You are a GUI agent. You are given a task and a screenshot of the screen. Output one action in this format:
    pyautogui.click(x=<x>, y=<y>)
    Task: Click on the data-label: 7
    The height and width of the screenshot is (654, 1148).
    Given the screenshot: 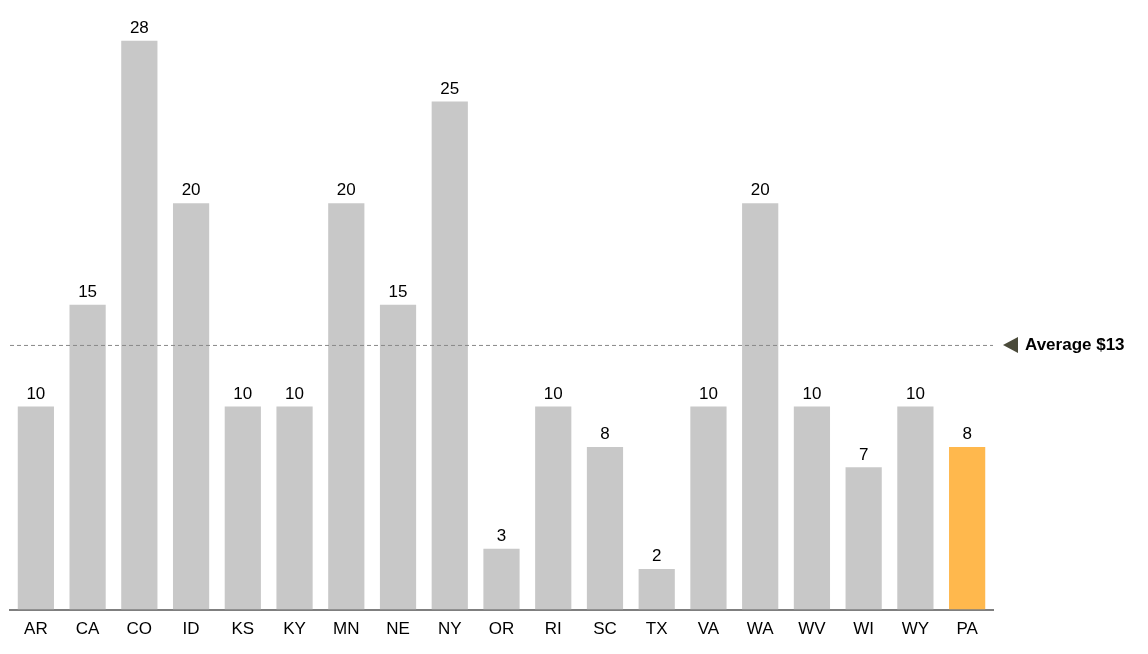 What is the action you would take?
    pyautogui.click(x=863, y=454)
    